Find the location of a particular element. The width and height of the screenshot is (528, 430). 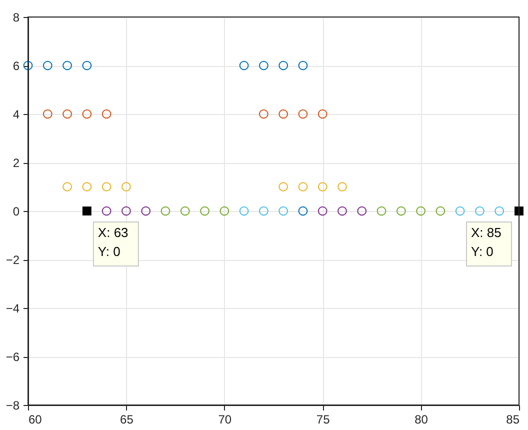

x-tick-label: 75 is located at coordinates (323, 419).